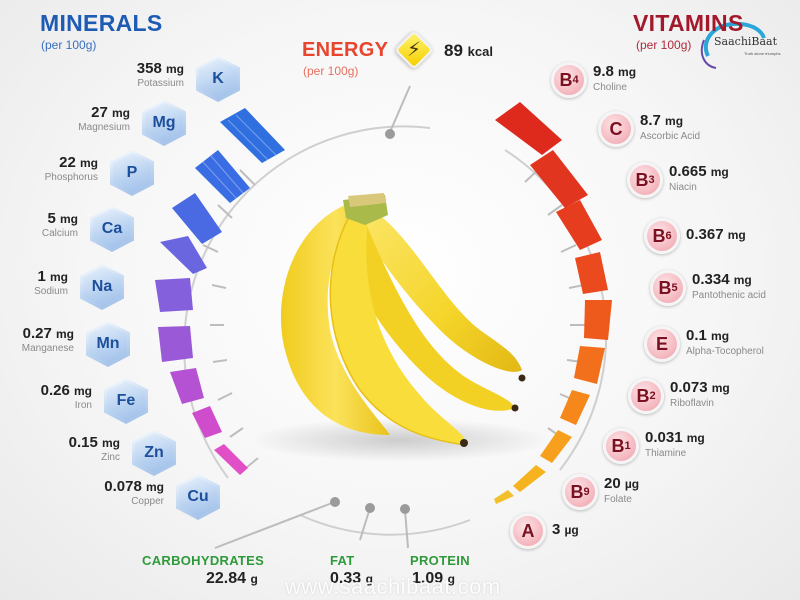 The height and width of the screenshot is (600, 800). I want to click on phosphorus-hex-icon: P, so click(132, 173).